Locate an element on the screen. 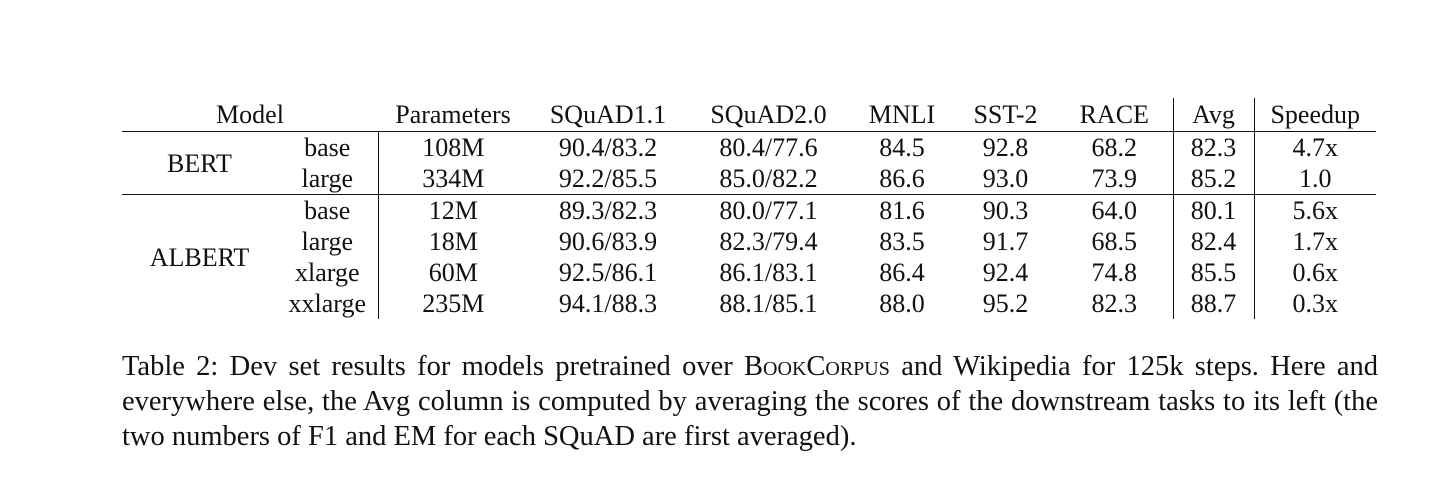 This screenshot has height=489, width=1437. model-size: xxlarge is located at coordinates (328, 303).